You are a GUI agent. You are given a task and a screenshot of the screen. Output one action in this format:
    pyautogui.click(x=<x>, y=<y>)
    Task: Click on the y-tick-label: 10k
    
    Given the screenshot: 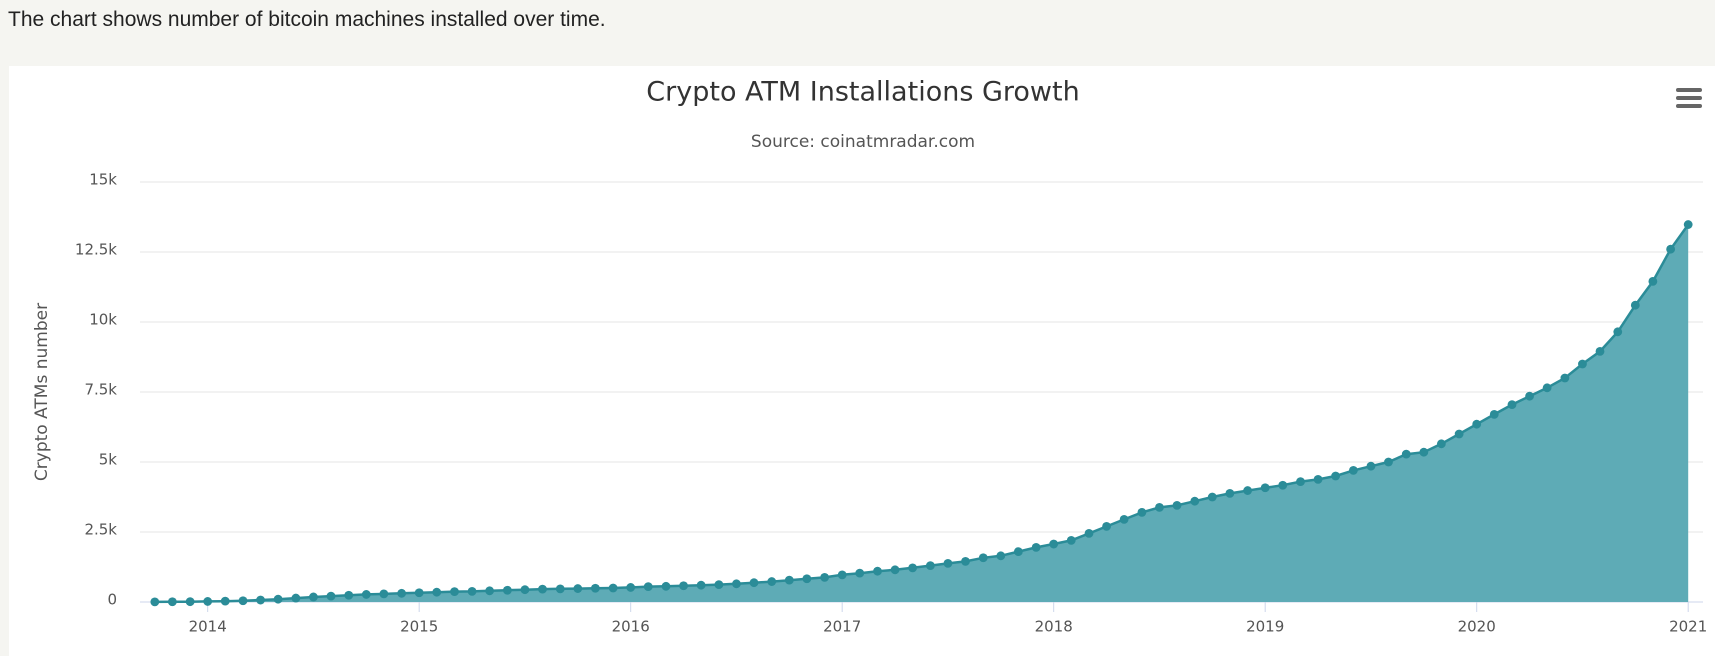 What is the action you would take?
    pyautogui.click(x=103, y=320)
    